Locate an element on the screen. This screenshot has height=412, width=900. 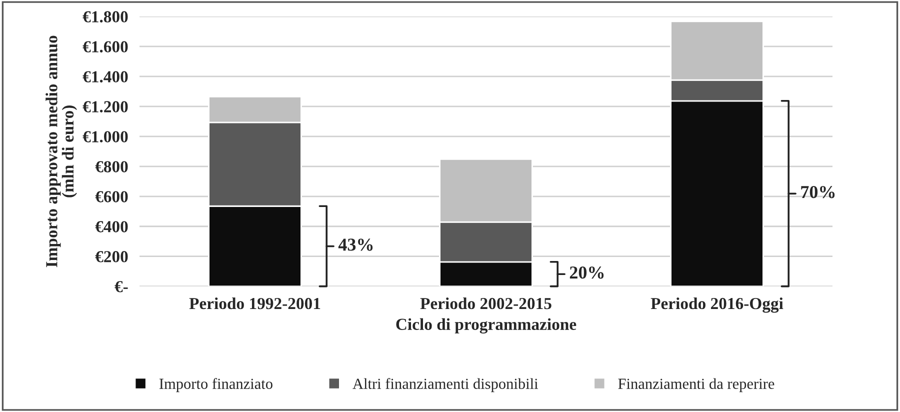
x-tick-label: Periodo 1992-2001 is located at coordinates (254, 303).